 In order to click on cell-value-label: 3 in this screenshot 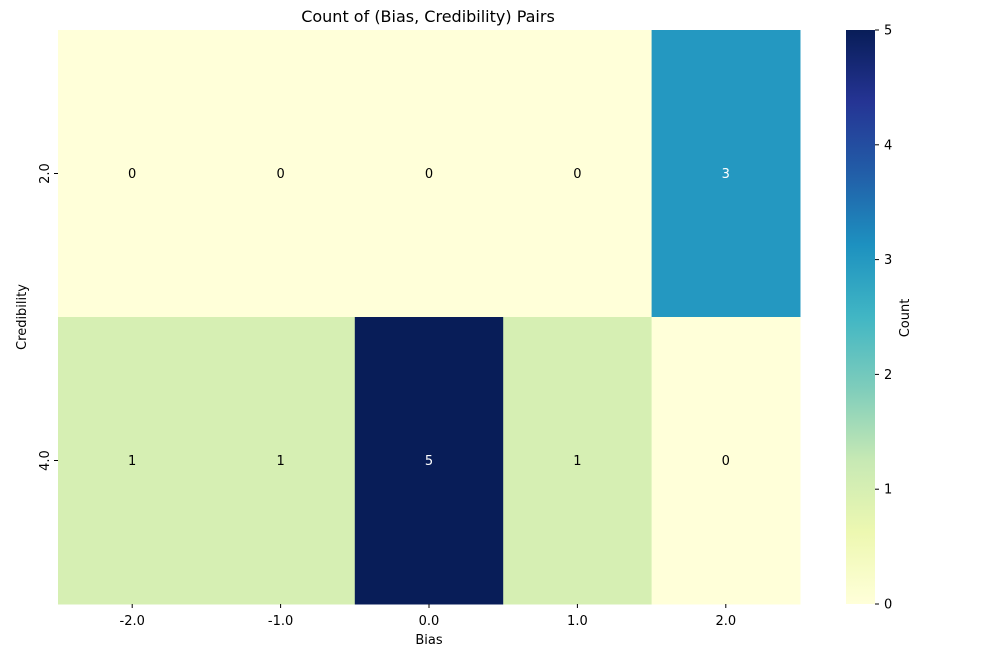, I will do `click(726, 174)`.